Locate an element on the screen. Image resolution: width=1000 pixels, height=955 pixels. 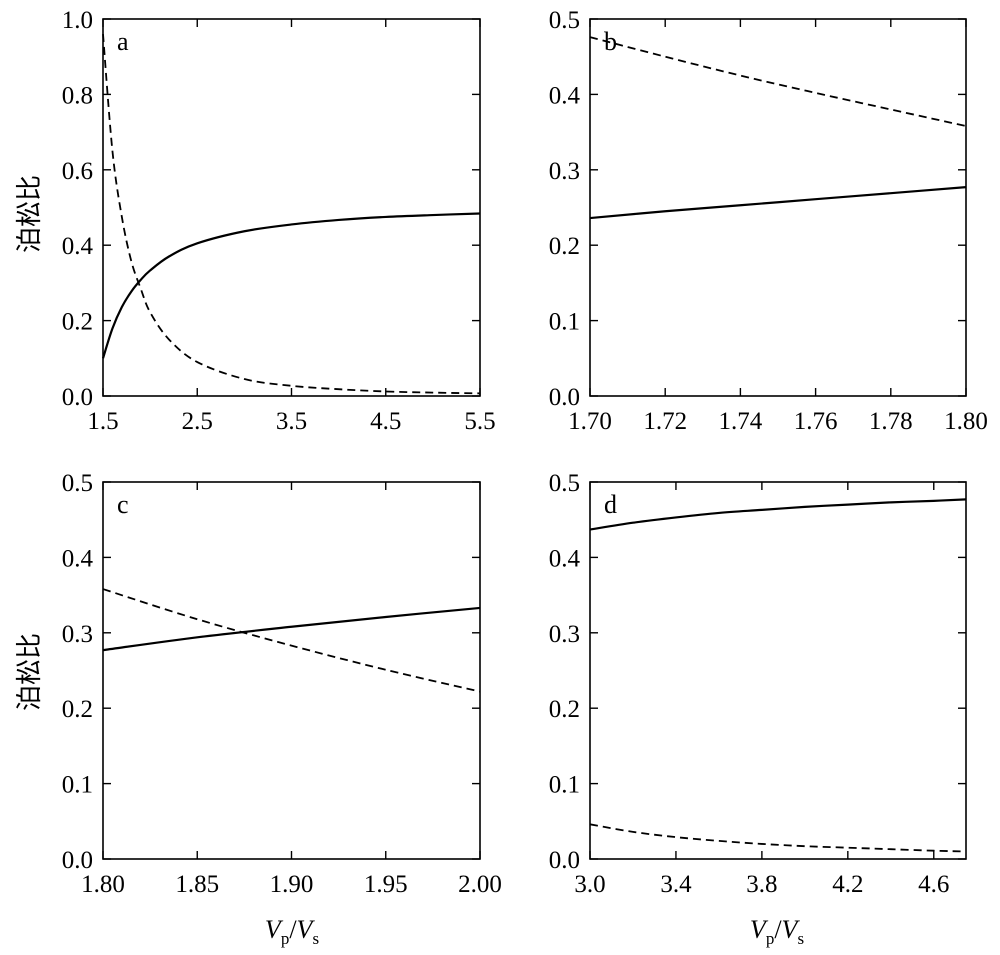
x-tick-label: 1.78 is located at coordinates (891, 421).